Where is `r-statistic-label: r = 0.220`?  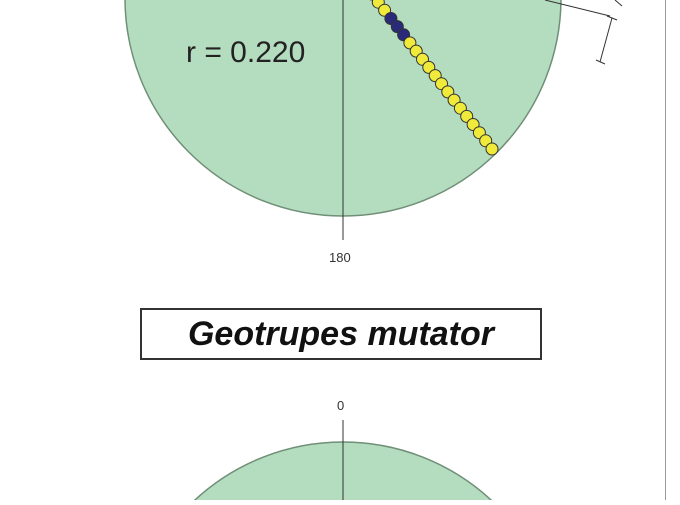
r-statistic-label: r = 0.220 is located at coordinates (246, 52).